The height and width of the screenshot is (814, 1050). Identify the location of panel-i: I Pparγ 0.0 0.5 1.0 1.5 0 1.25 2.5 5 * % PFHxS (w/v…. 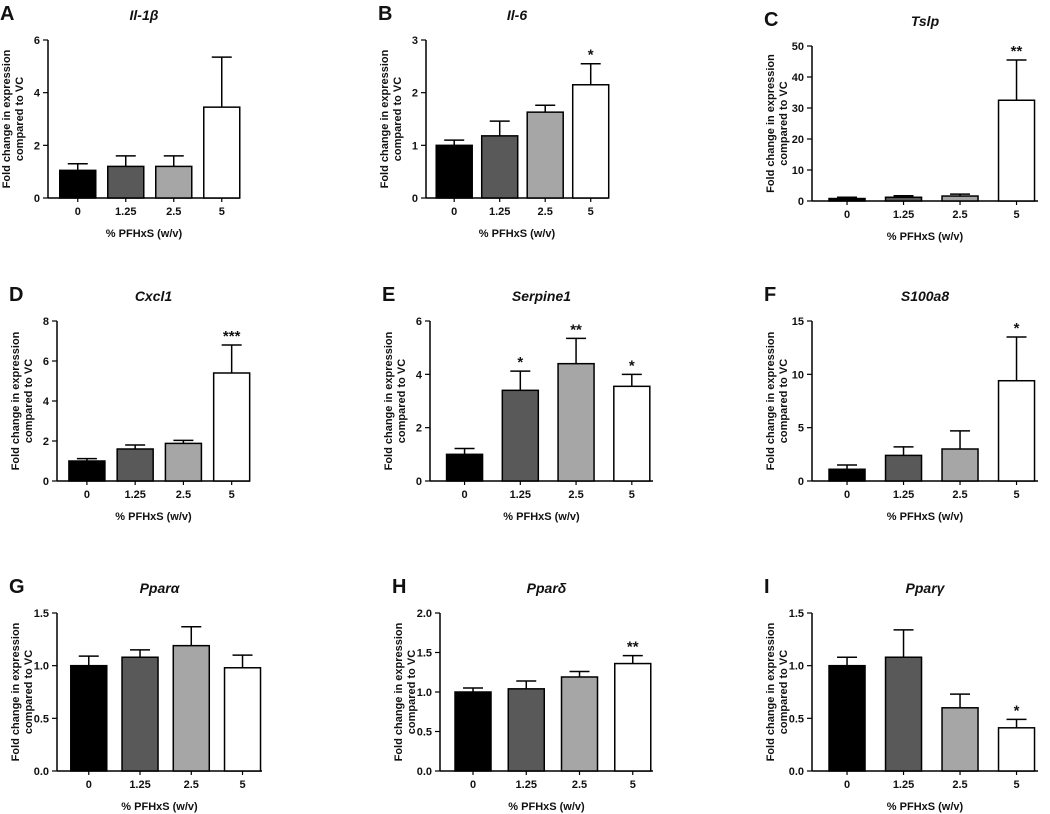
(901, 694).